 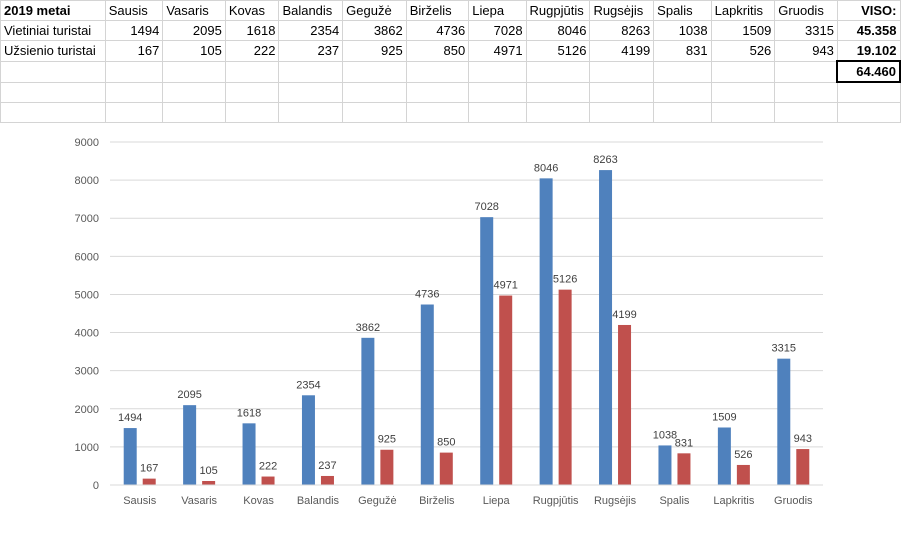 What do you see at coordinates (437, 501) in the screenshot?
I see `x-tick-label: Birželis` at bounding box center [437, 501].